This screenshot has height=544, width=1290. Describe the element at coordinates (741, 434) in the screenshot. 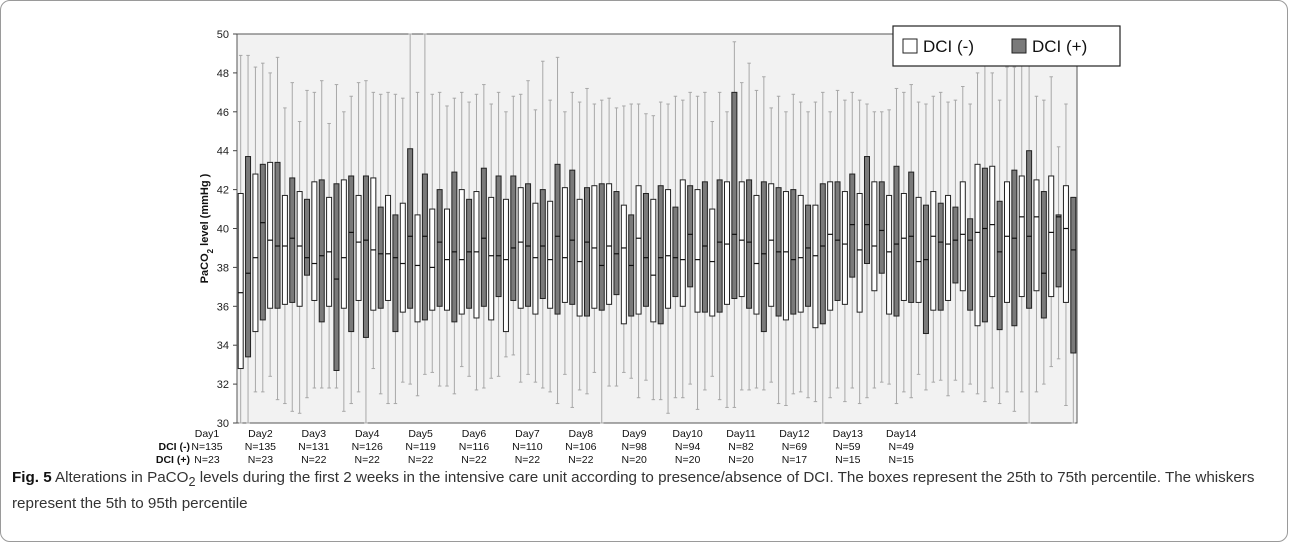

I see `x-day-label: Day11` at that location.